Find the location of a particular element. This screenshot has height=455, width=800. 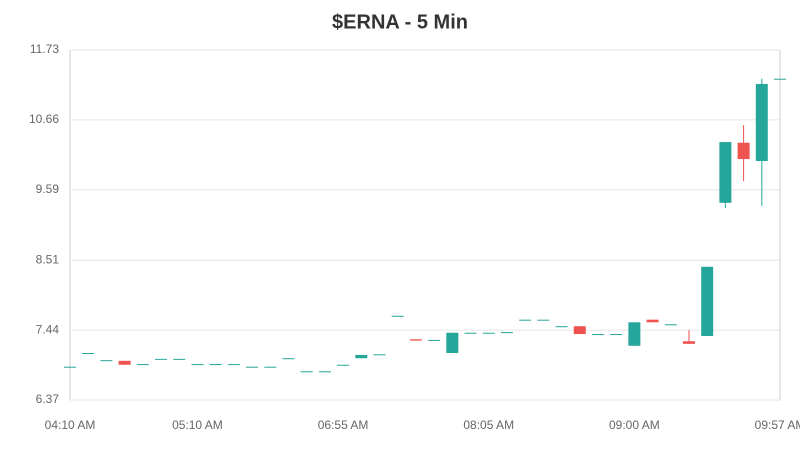

x-tick-label: 06:55 AM is located at coordinates (343, 425).